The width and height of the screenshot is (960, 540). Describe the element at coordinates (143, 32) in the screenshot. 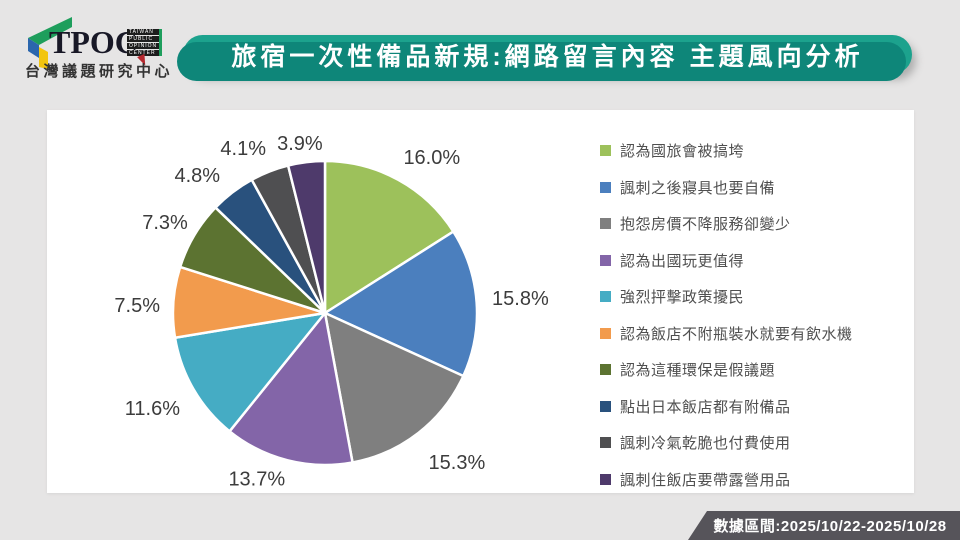

I see `logo-mini-line: TAIWAN` at that location.